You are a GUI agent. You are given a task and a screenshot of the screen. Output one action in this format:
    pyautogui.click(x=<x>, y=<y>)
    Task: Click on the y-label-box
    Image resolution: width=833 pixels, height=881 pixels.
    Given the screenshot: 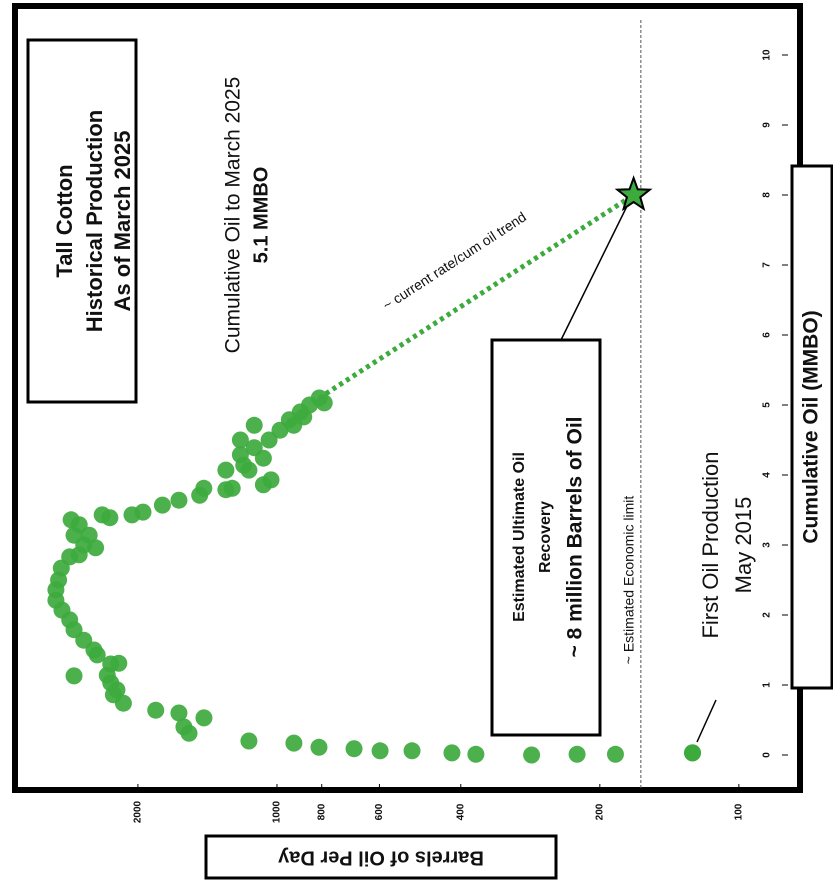 What is the action you would take?
    pyautogui.click(x=381, y=857)
    